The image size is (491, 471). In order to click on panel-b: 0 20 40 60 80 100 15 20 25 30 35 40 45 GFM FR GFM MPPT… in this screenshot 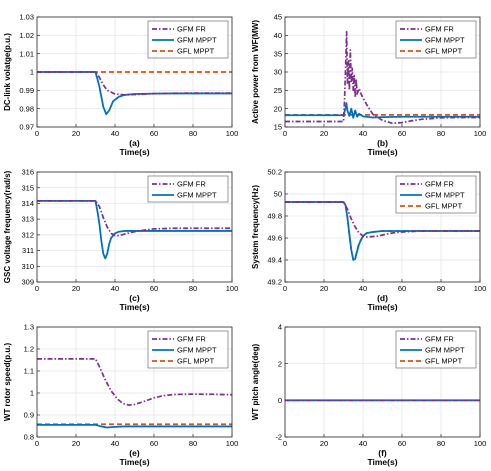, I will do `click(368, 85)`.